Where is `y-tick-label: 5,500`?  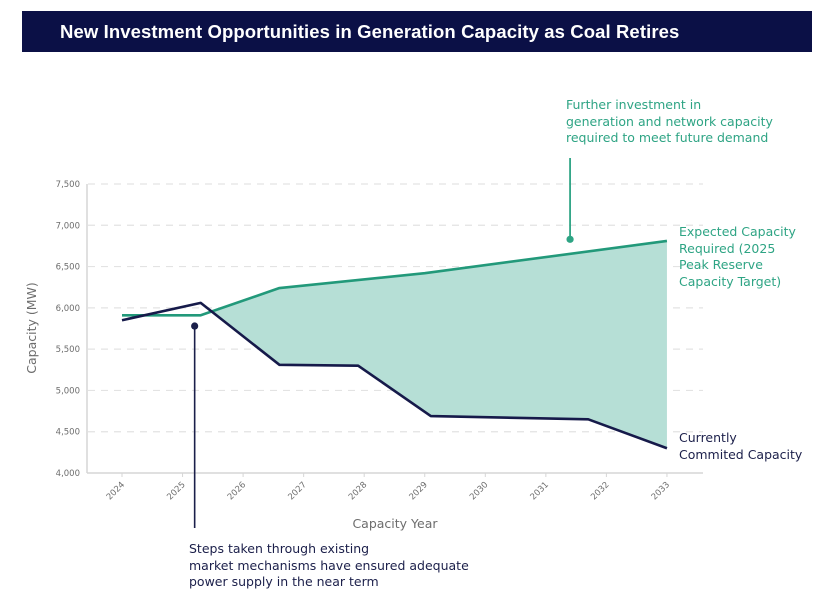
y-tick-label: 5,500 is located at coordinates (68, 350).